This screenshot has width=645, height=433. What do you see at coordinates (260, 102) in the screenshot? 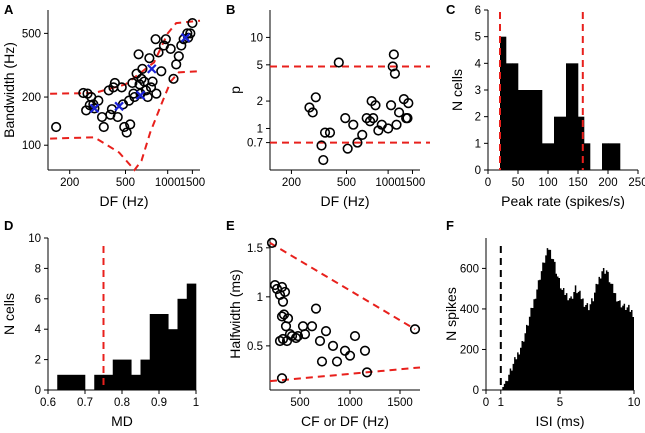
I see `y-tick-label: 2` at bounding box center [260, 102].